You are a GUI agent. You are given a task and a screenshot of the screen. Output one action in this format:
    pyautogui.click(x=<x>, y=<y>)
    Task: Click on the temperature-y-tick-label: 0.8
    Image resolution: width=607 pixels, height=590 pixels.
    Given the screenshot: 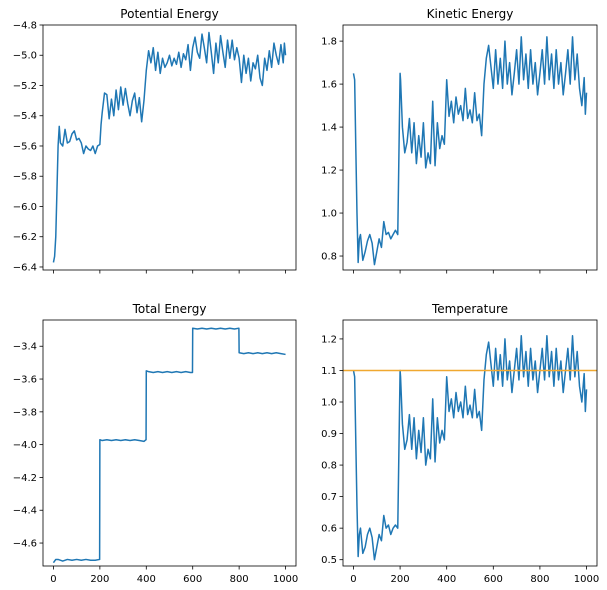 What is the action you would take?
    pyautogui.click(x=329, y=466)
    